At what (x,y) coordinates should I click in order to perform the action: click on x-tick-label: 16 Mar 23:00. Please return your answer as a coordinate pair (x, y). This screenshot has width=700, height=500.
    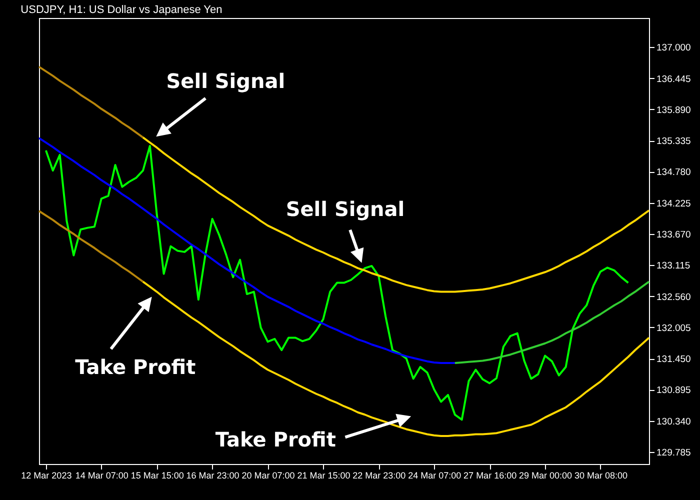
    Looking at the image, I should click on (213, 475).